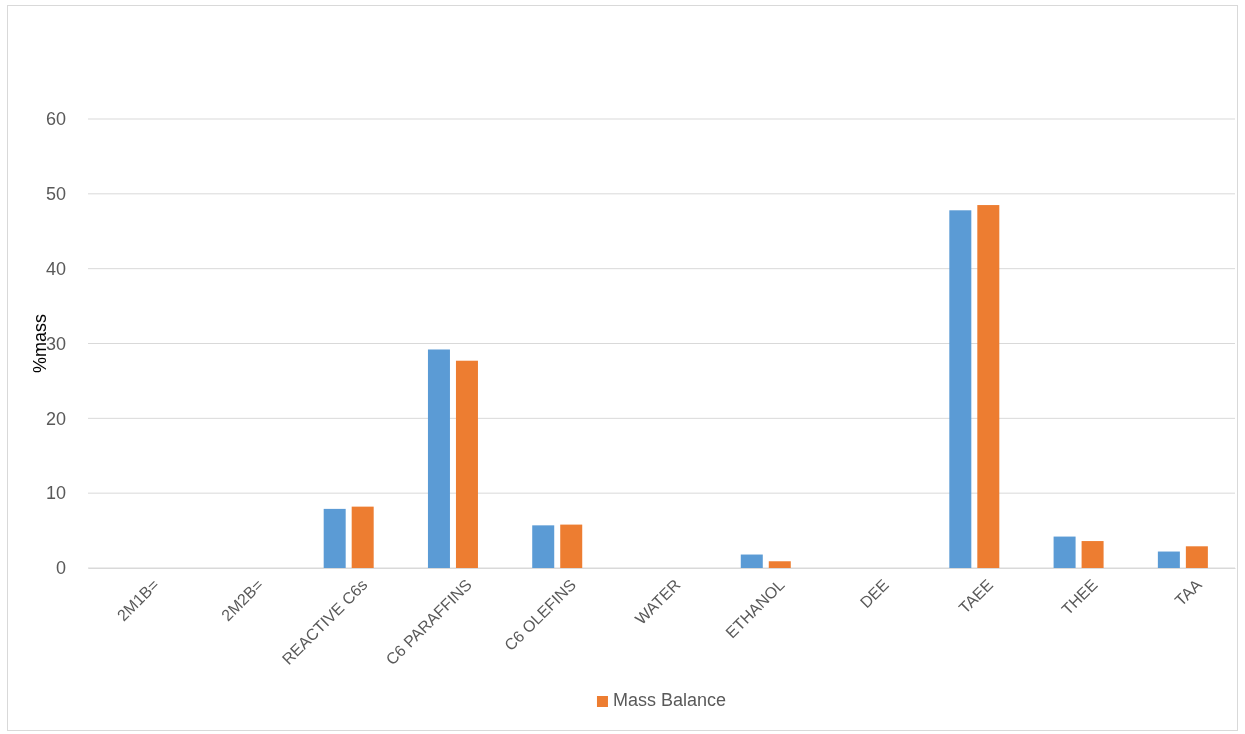 The image size is (1245, 734). Describe the element at coordinates (55, 119) in the screenshot. I see `y-tick-label: 60` at that location.